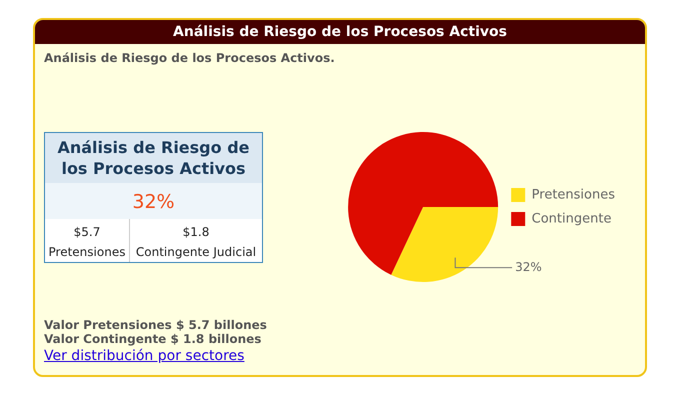 Image resolution: width=700 pixels, height=400 pixels. I want to click on data-label: 32%, so click(528, 267).